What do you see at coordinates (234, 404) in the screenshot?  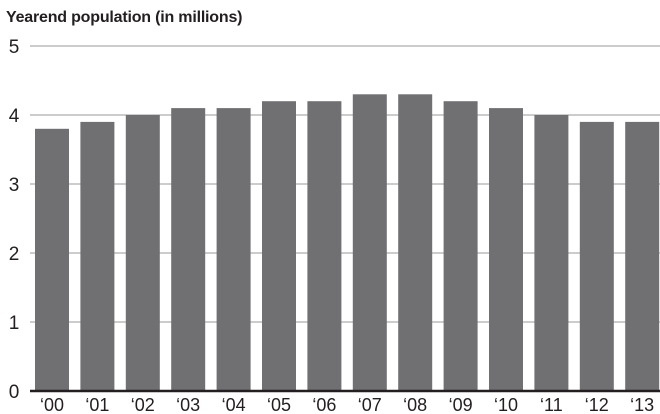 I see `x-tick-label: ‘04` at bounding box center [234, 404].